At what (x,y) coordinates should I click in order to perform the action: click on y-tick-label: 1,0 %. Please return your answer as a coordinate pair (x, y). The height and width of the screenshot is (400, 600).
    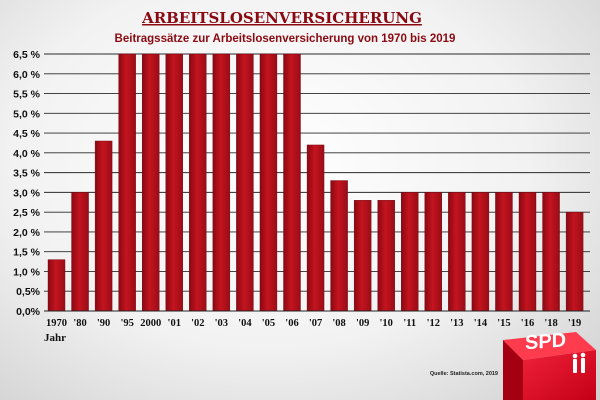
    Looking at the image, I should click on (27, 272).